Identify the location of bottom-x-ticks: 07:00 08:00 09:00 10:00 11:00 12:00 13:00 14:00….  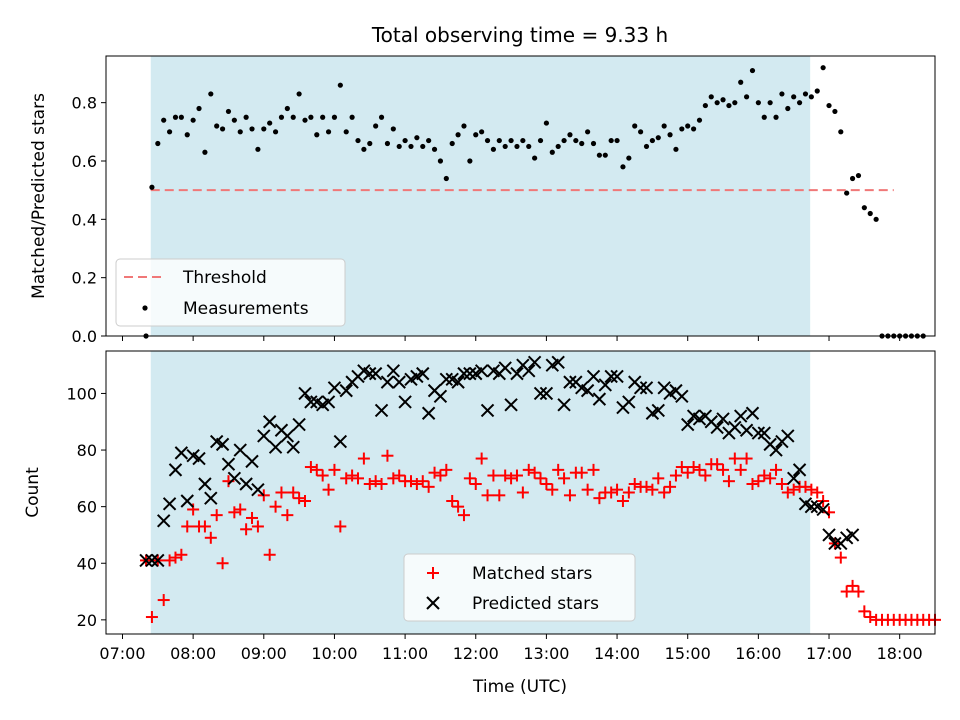
(511, 648).